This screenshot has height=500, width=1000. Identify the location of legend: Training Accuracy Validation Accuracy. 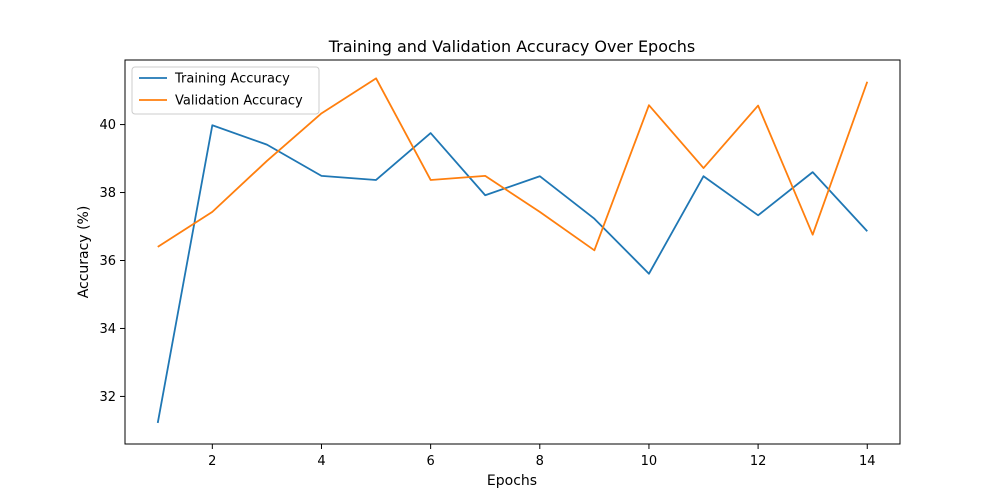
(225, 90).